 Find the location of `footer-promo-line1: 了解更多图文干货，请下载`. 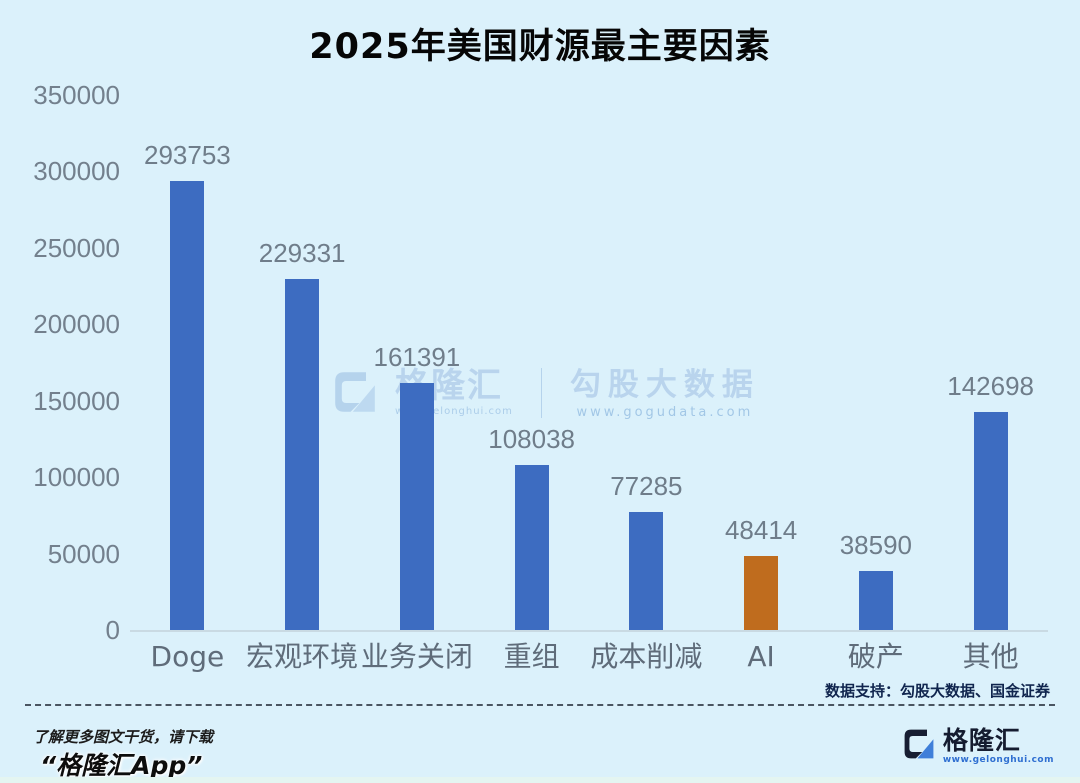

footer-promo-line1: 了解更多图文干货，请下载 is located at coordinates (123, 737).